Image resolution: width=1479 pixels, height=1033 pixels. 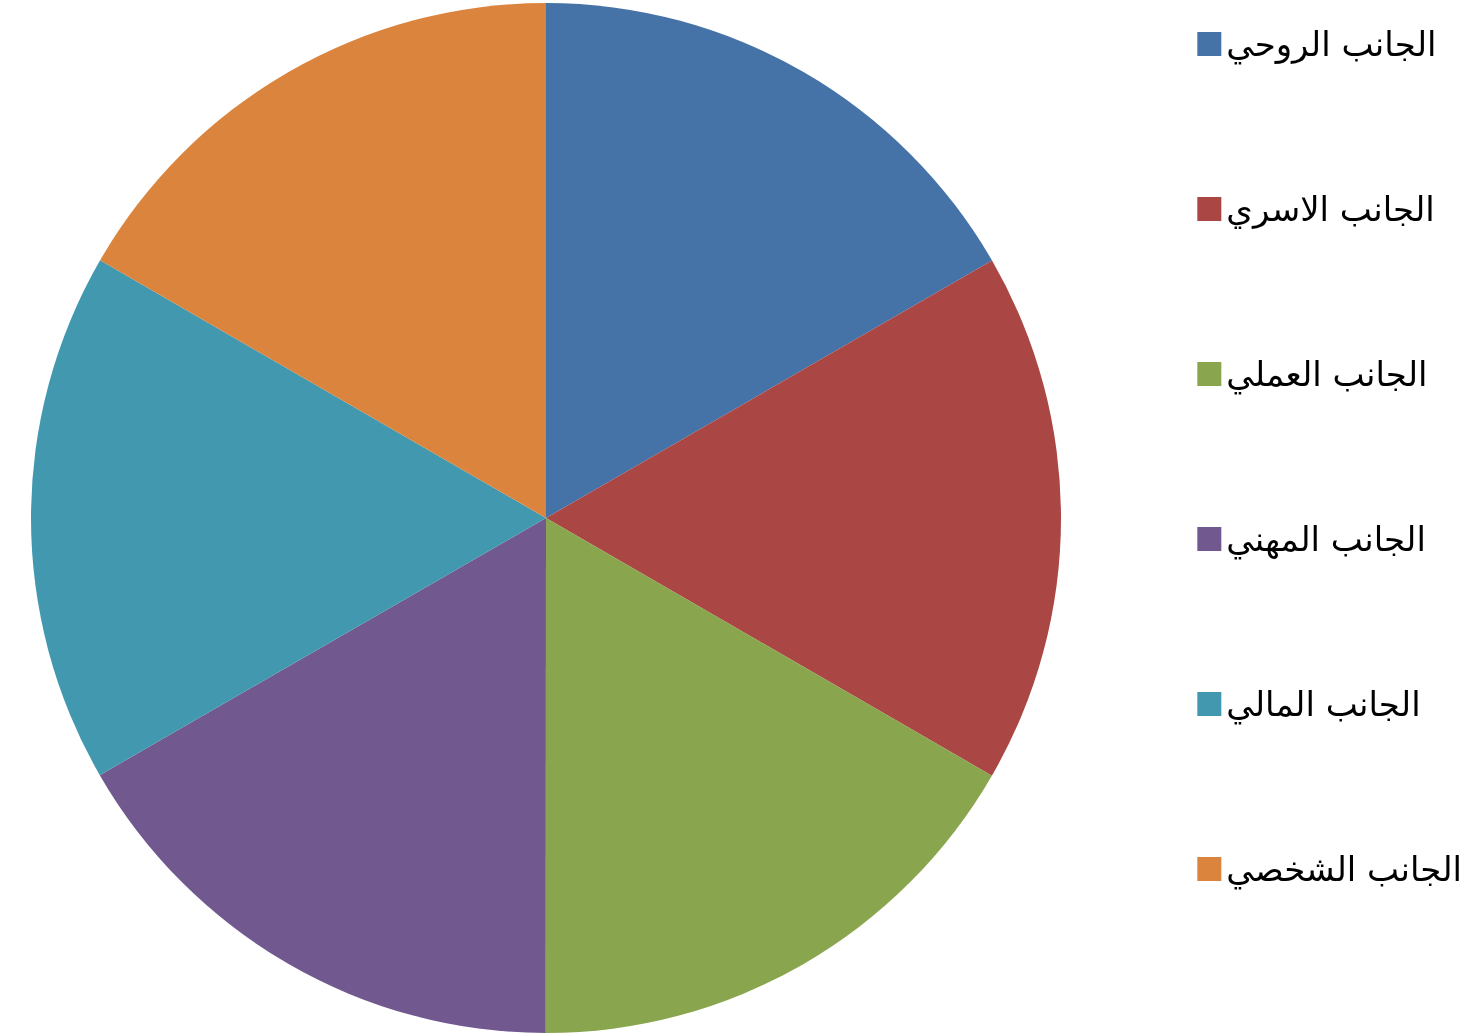 I want to click on legend-label: الجانب الاسري, so click(x=1330, y=209).